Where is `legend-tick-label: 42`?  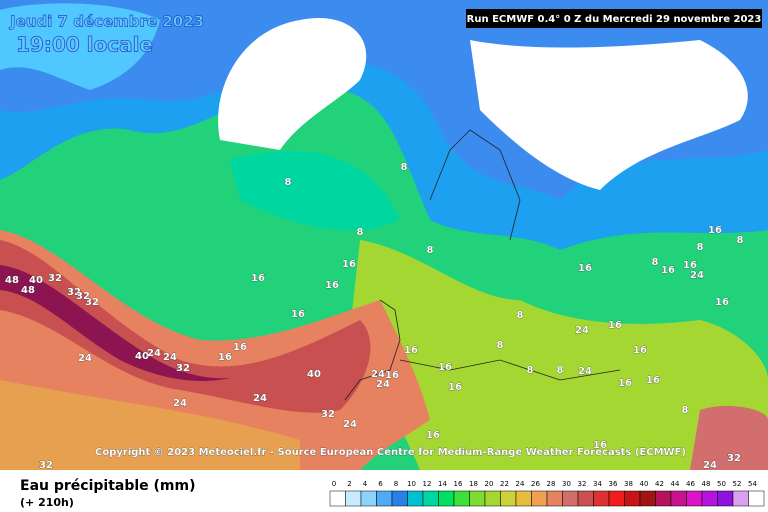 legend-tick-label: 42 is located at coordinates (659, 484).